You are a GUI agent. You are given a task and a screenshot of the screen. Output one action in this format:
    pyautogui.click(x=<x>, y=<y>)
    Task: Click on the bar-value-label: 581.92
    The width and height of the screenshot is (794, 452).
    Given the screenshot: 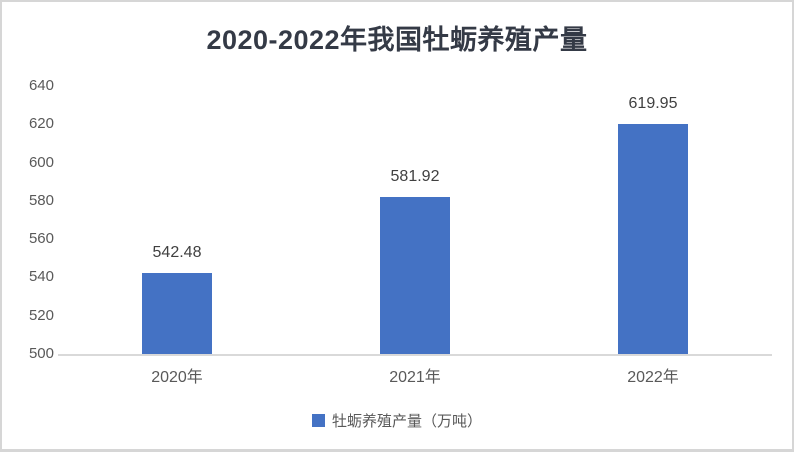 What is the action you would take?
    pyautogui.click(x=415, y=177)
    